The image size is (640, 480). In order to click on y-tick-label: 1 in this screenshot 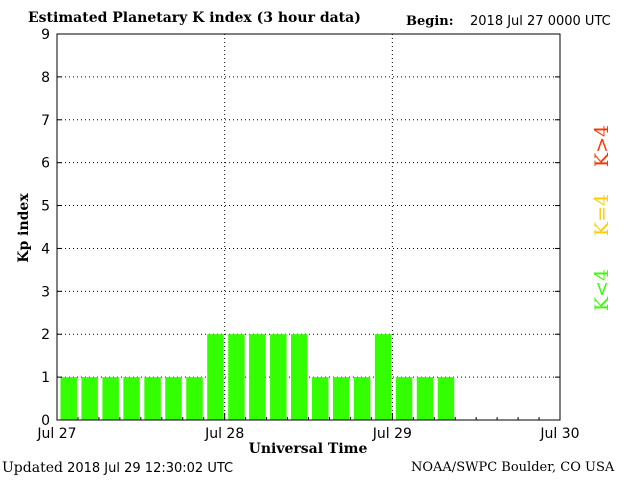, I will do `click(45, 378)`.